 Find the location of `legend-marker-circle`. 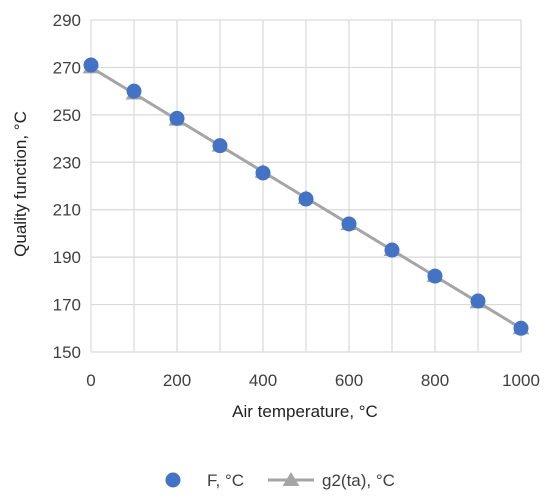

legend-marker-circle is located at coordinates (173, 480).